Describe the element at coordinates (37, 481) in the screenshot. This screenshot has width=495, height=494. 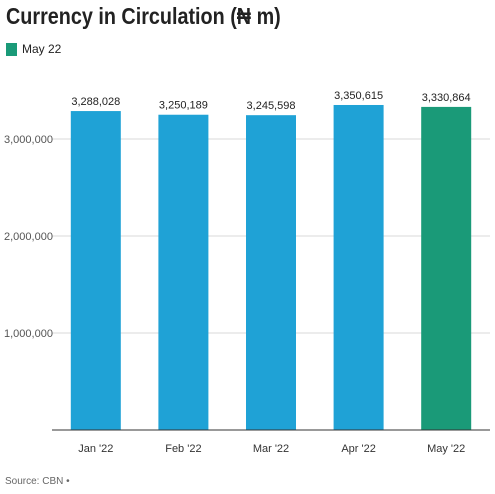
I see `source-note: Source: CBN •` at that location.